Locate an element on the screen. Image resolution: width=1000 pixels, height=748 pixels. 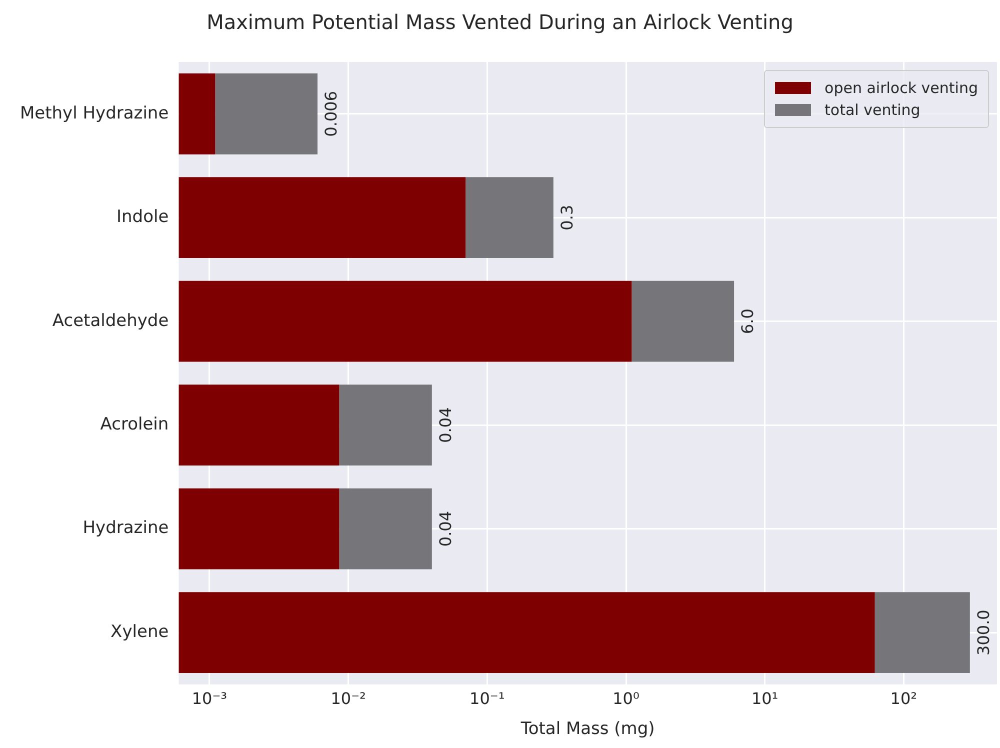
x-tick-label: 10⁰ is located at coordinates (626, 698).